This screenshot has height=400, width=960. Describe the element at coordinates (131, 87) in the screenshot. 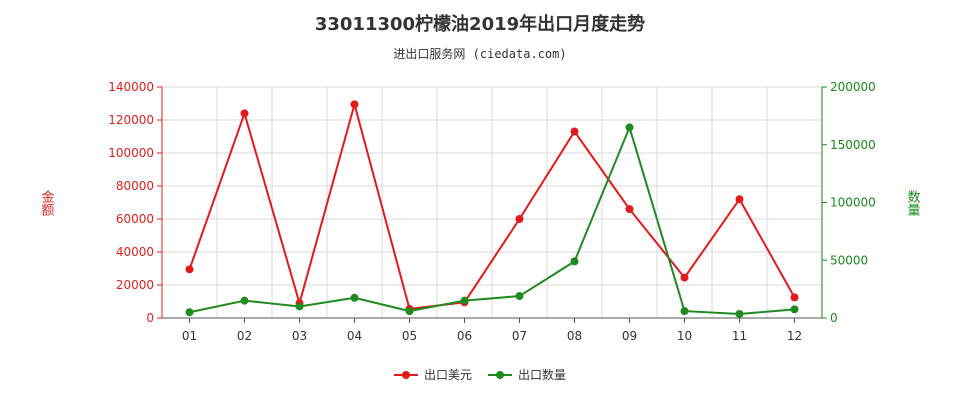

I see `left-axis-tick-label: 140000` at that location.